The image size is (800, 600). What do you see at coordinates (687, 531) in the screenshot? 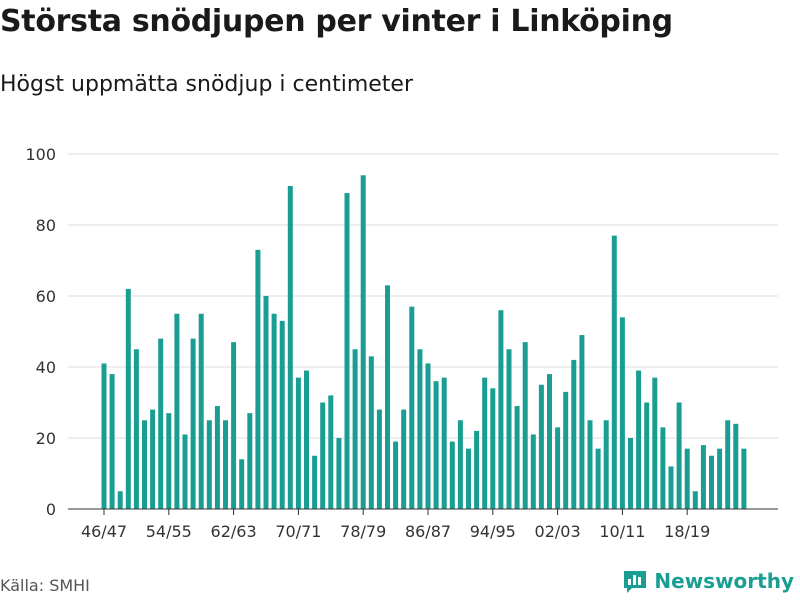
I see `x-tick-label: 18/19` at bounding box center [687, 531].